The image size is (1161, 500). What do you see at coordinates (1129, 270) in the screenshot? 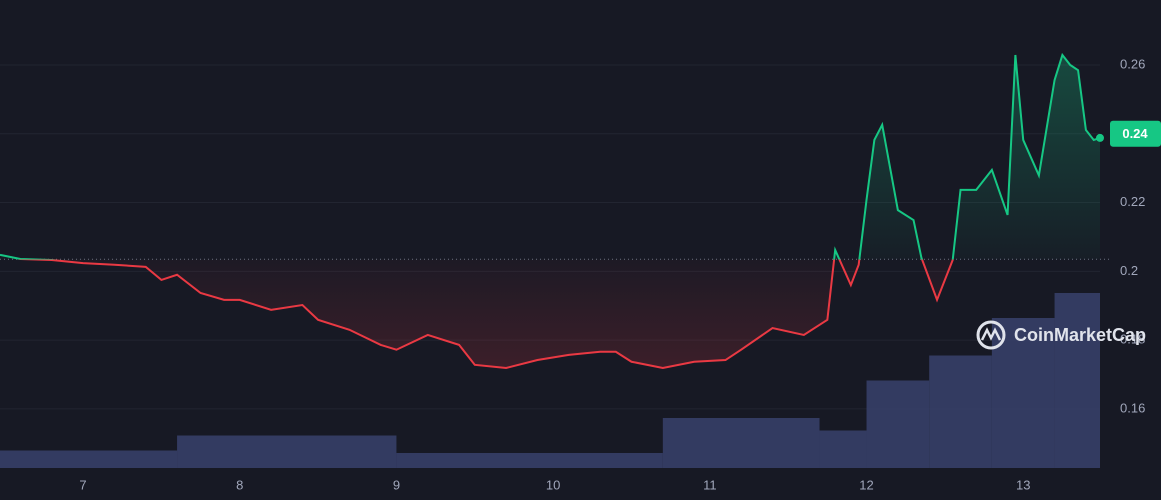
I see `y-tick-label: 0.2` at bounding box center [1129, 270].